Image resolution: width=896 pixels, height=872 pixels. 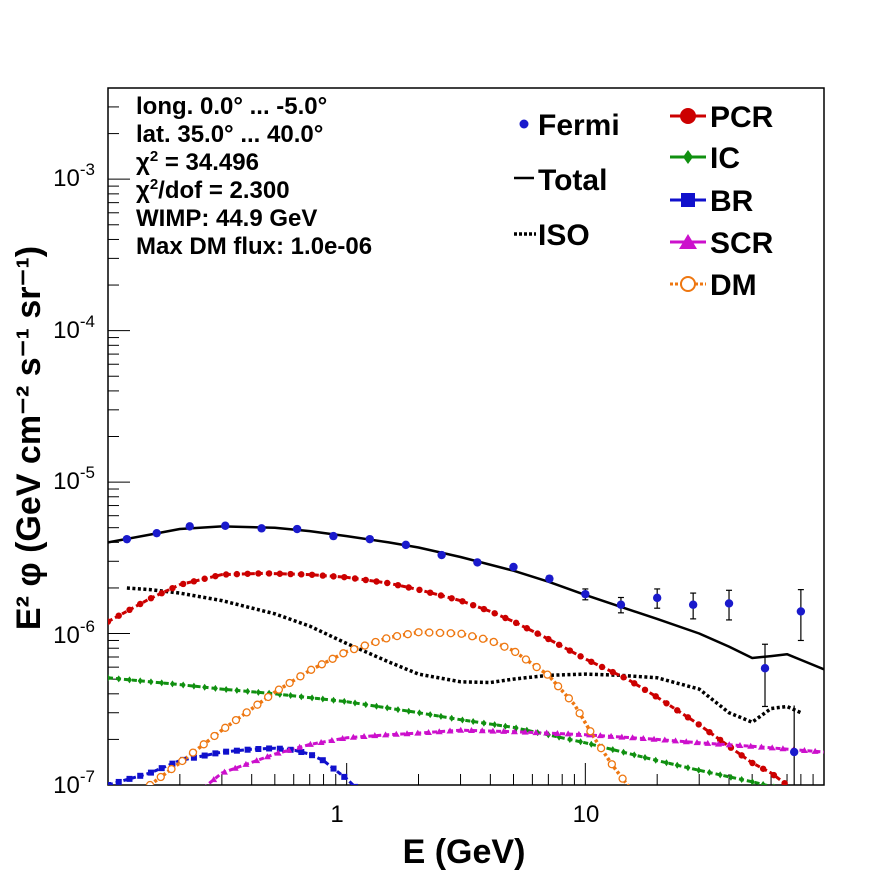 I want to click on legend-label-fermi: Fermi, so click(x=579, y=125).